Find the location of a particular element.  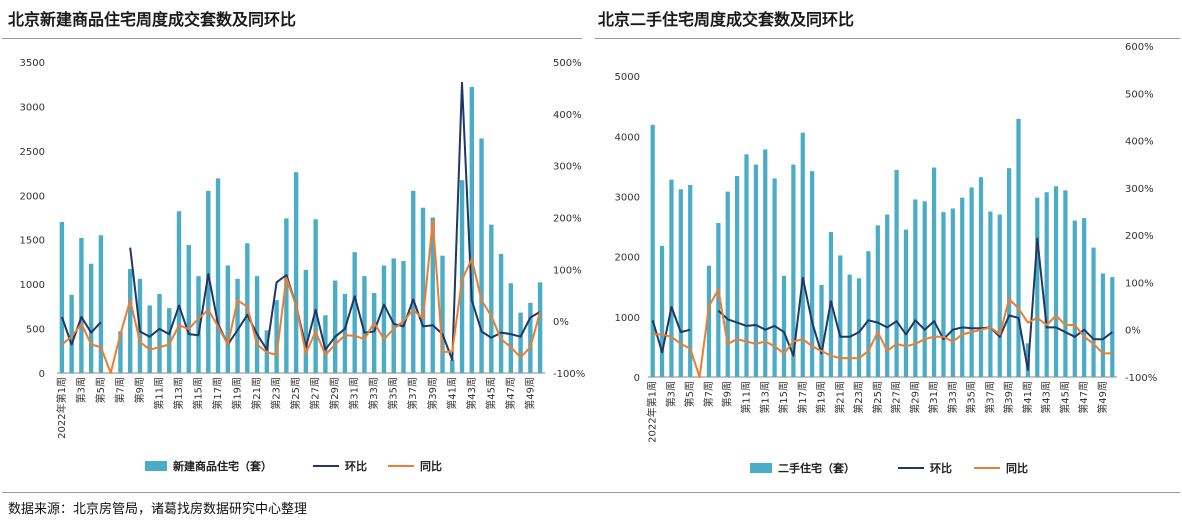

y-right-tick-label: 200% is located at coordinates (567, 219).